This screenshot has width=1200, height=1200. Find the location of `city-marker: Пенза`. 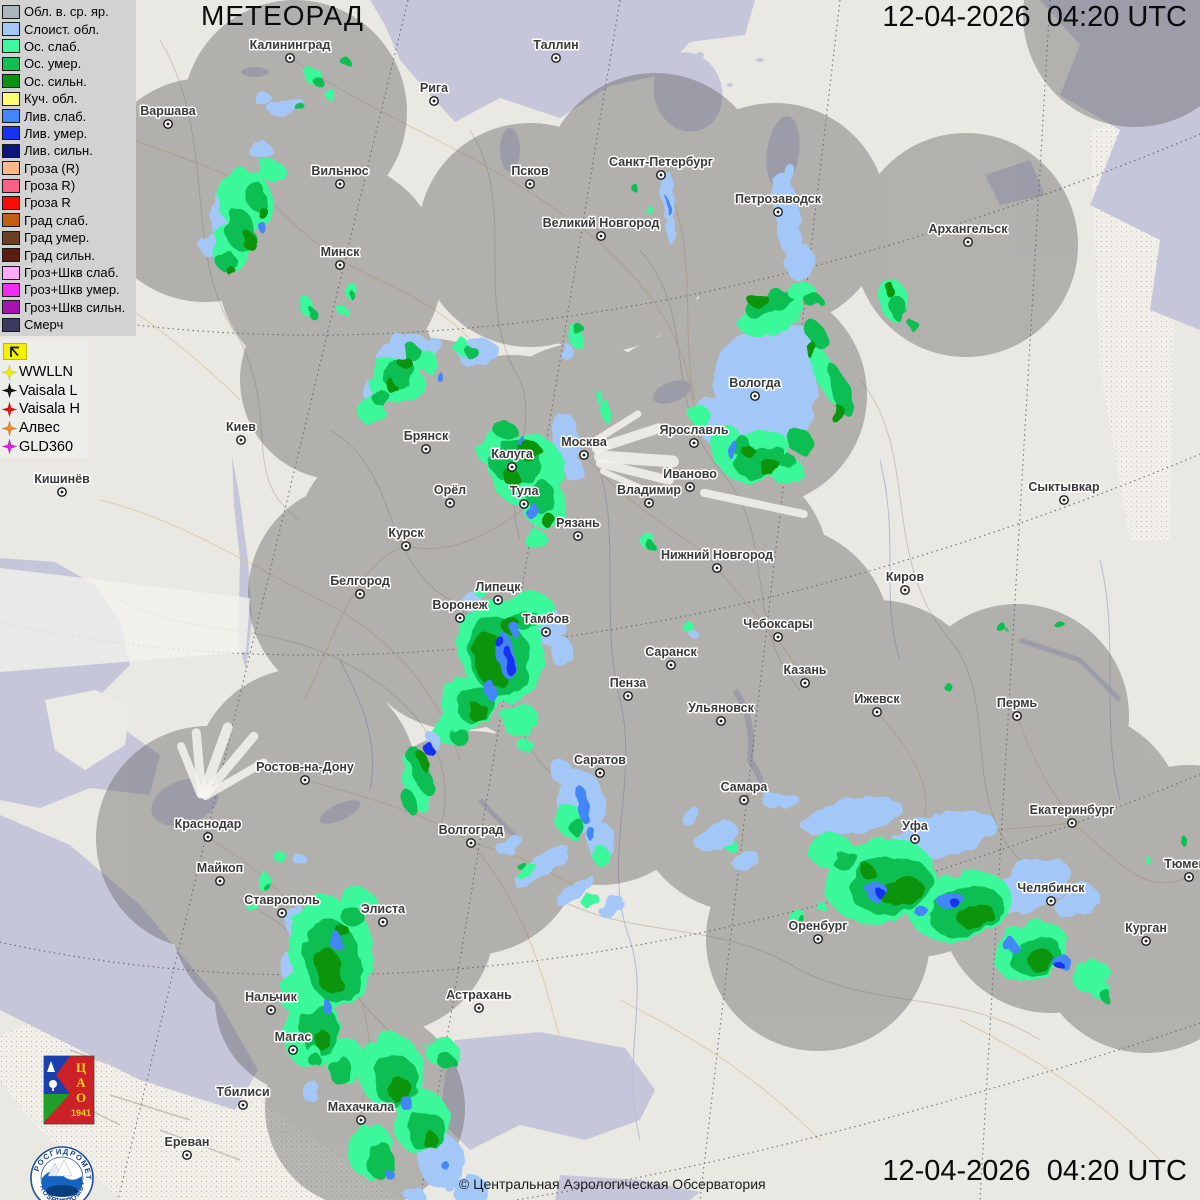

city-marker: Пенза is located at coordinates (628, 688).